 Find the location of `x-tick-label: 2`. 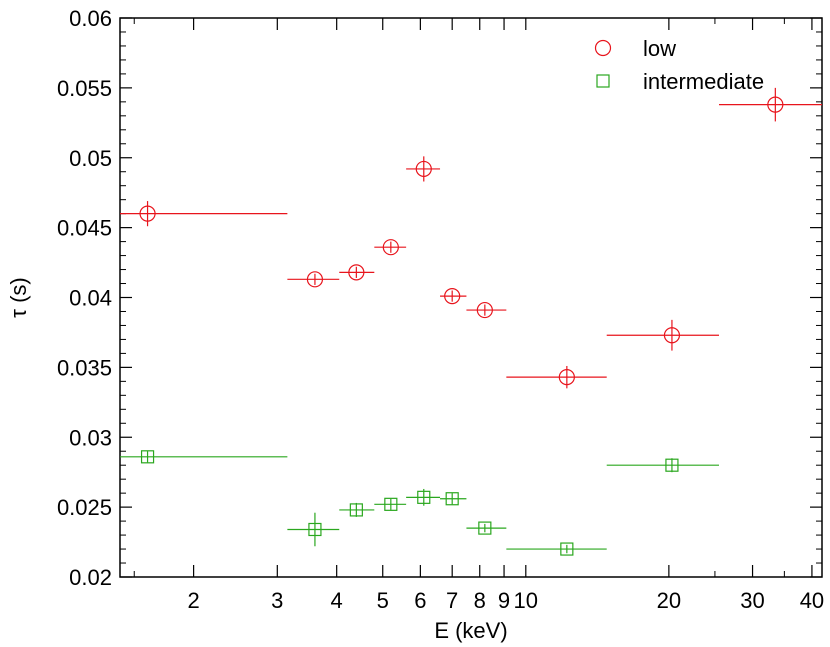

x-tick-label: 2 is located at coordinates (193, 600).